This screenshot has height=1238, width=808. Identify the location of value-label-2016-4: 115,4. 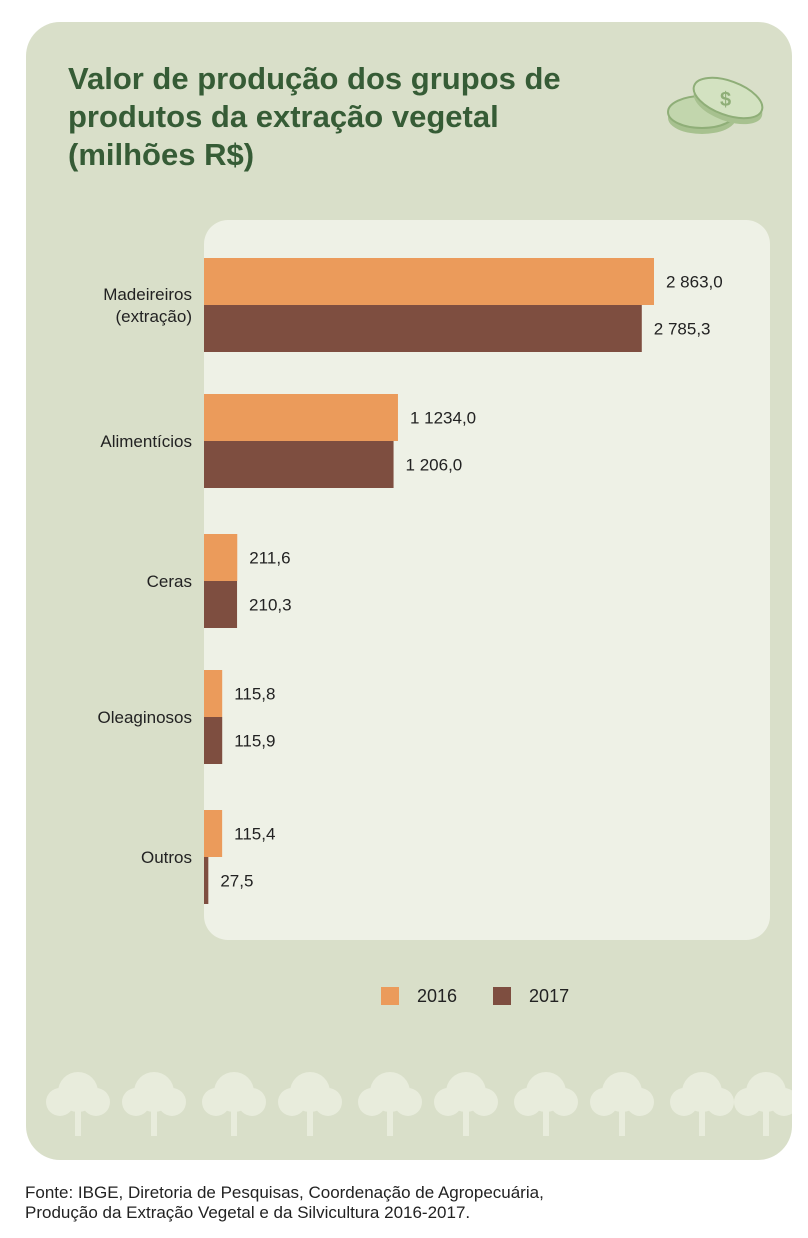
(254, 834).